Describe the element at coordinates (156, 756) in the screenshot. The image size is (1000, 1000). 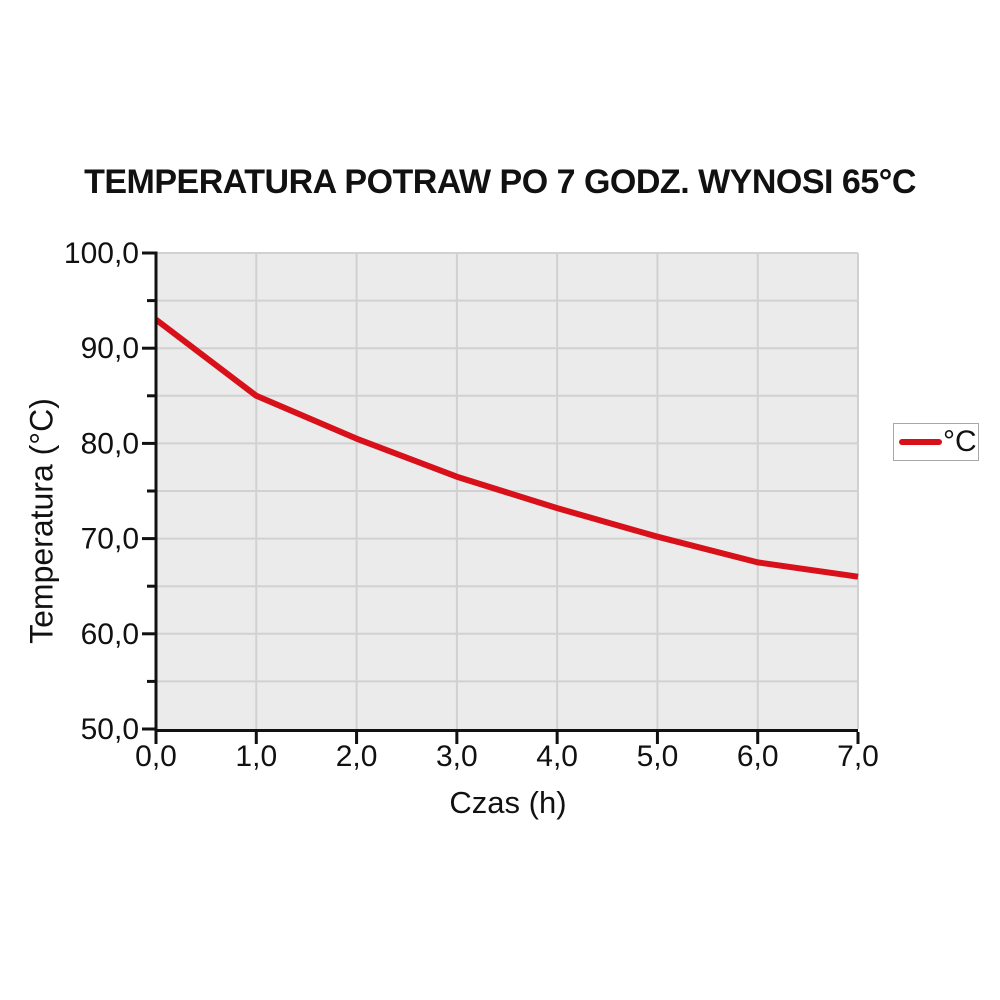
I see `x-tick-label: 0,0` at that location.